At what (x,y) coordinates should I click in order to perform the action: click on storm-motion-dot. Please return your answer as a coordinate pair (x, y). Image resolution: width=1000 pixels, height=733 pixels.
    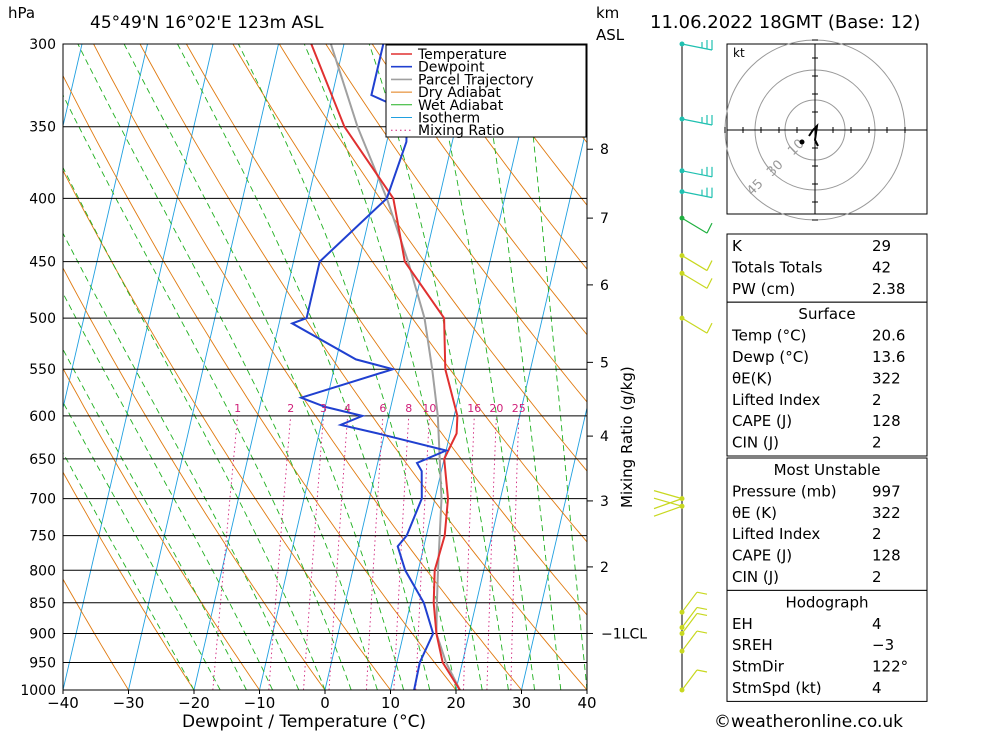
    Looking at the image, I should click on (802, 142).